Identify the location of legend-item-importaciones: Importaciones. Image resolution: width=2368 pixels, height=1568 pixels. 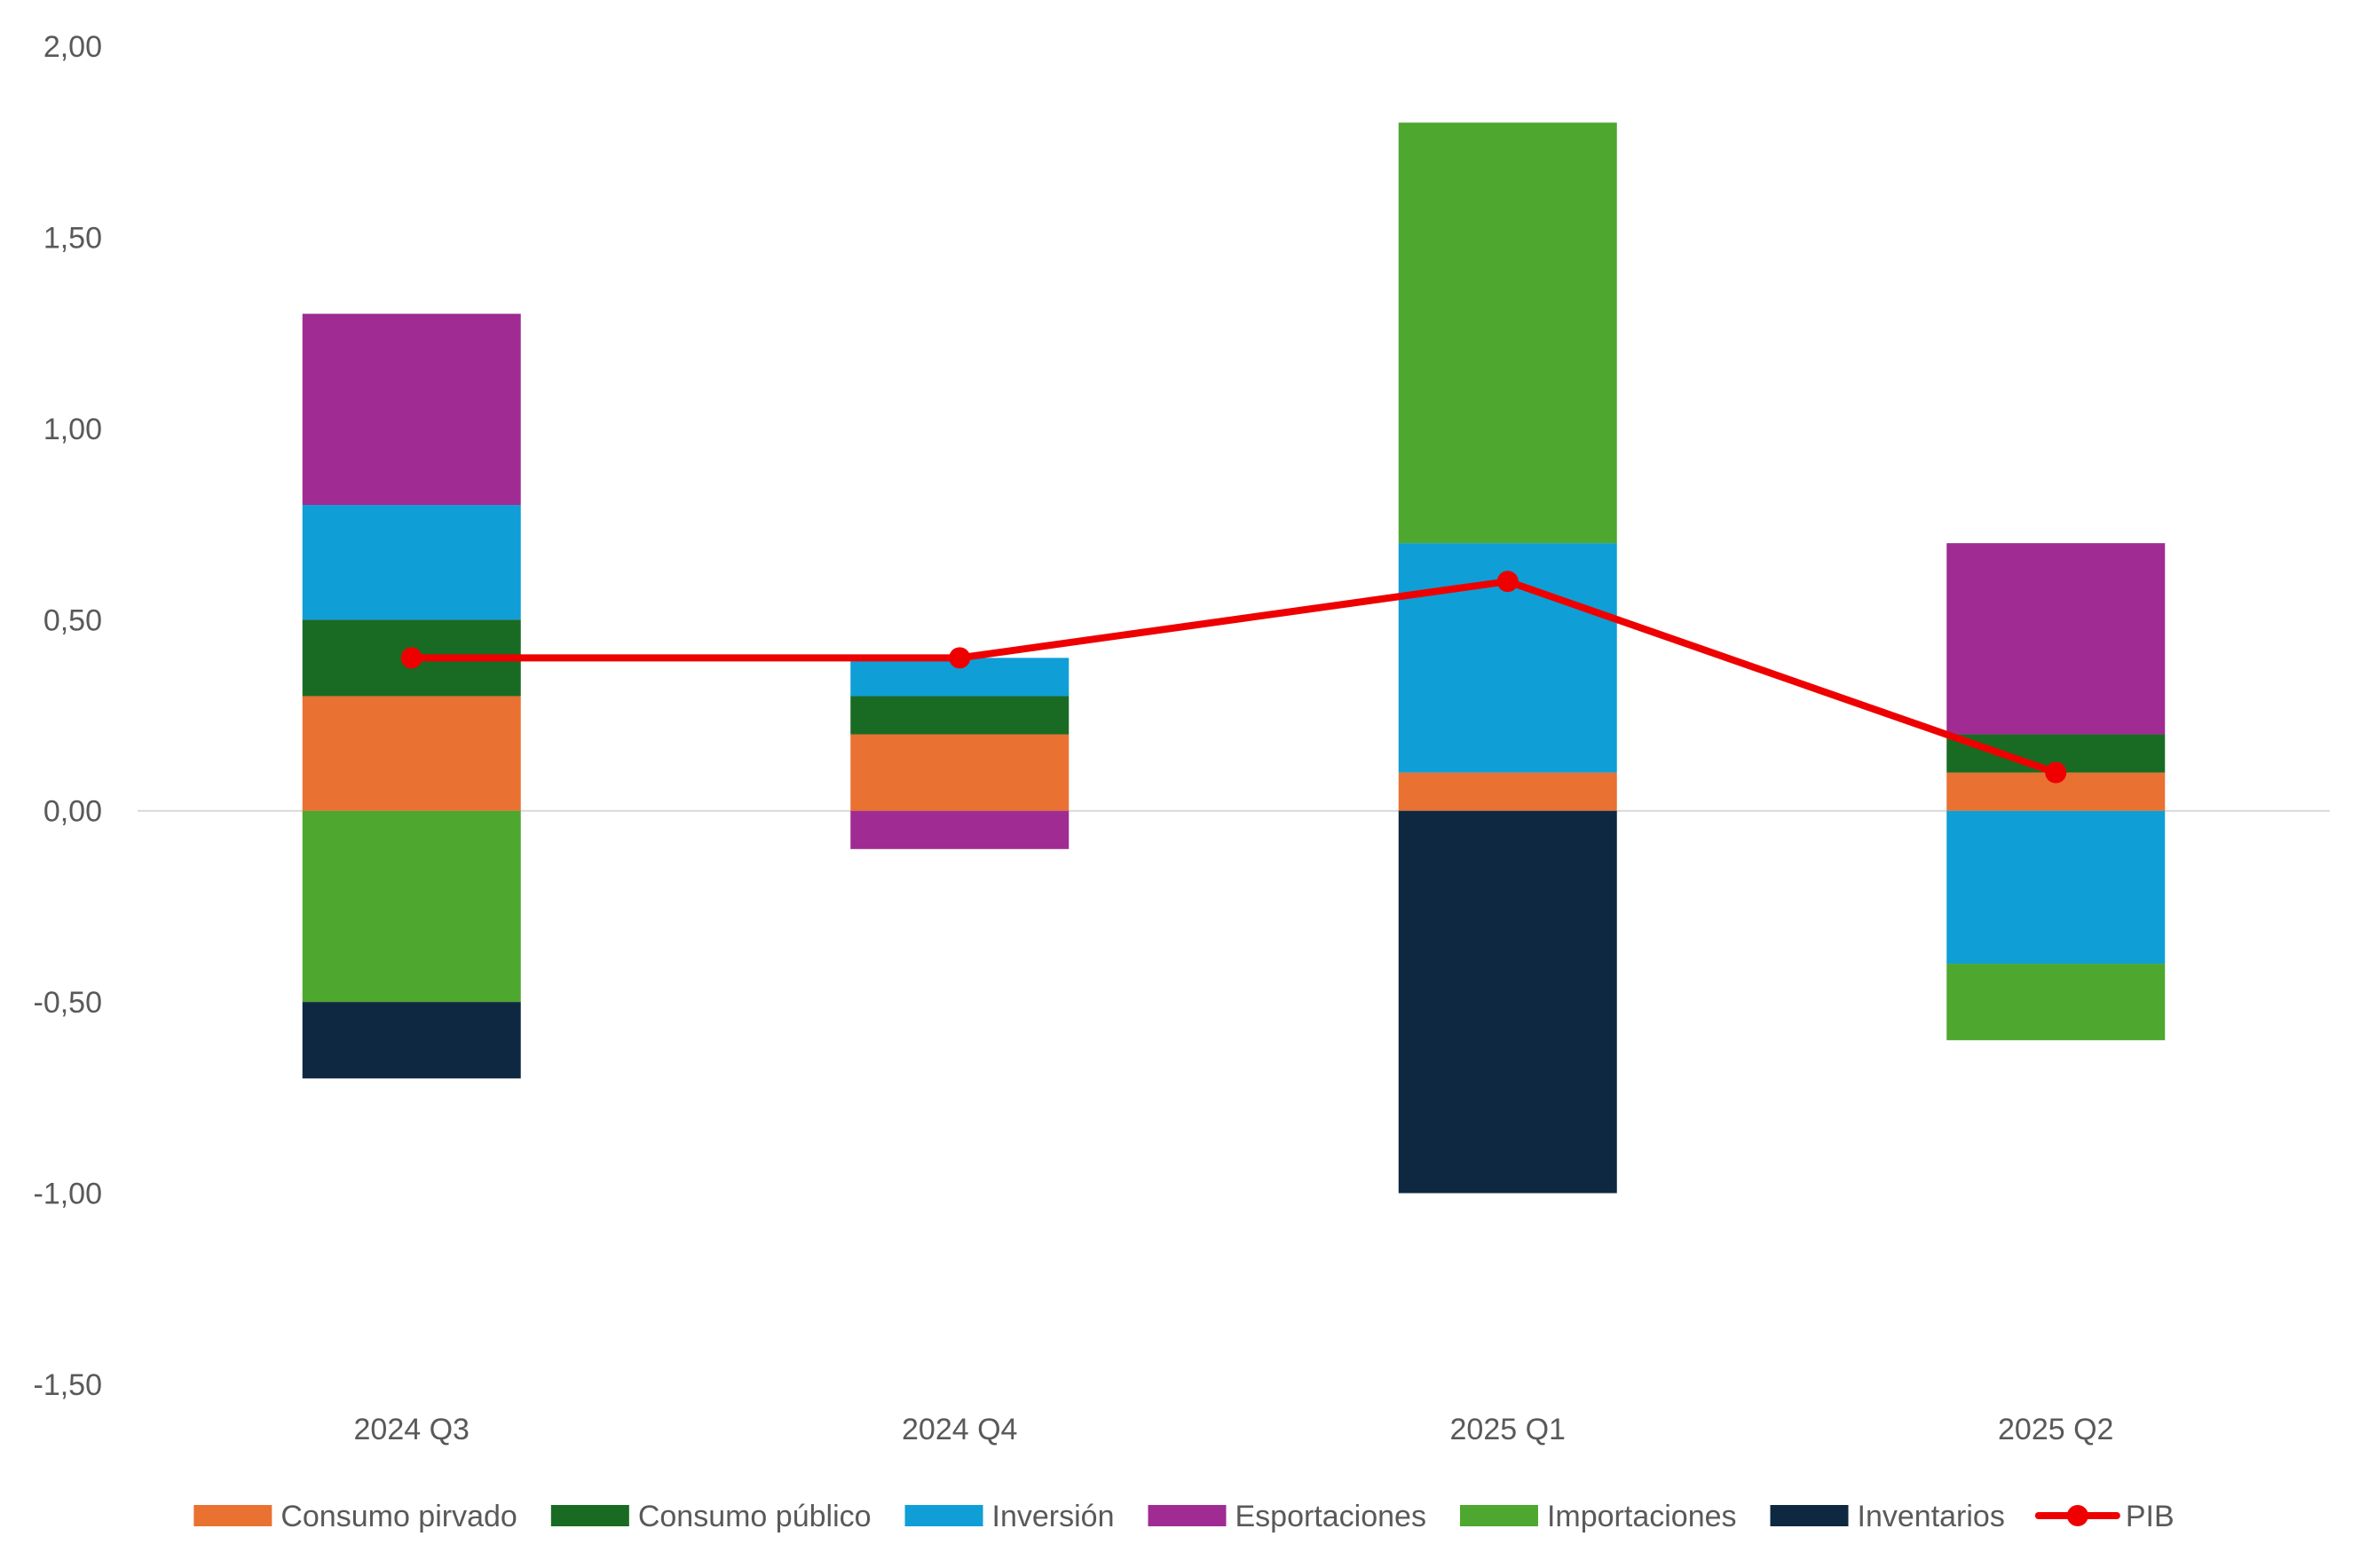
(1598, 1516).